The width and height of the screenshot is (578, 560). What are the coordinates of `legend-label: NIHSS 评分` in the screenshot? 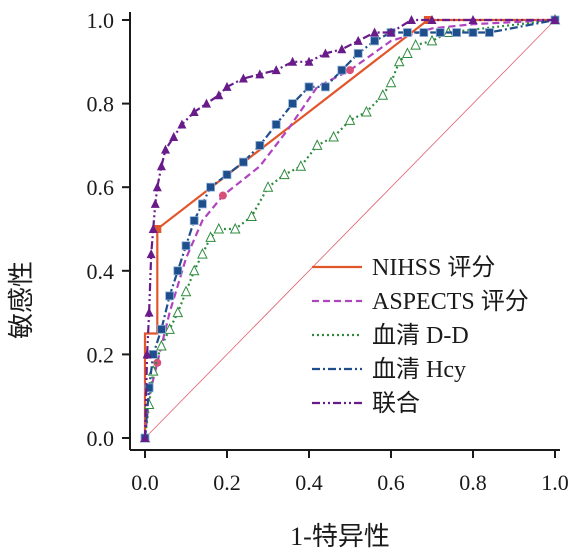 It's located at (433, 267).